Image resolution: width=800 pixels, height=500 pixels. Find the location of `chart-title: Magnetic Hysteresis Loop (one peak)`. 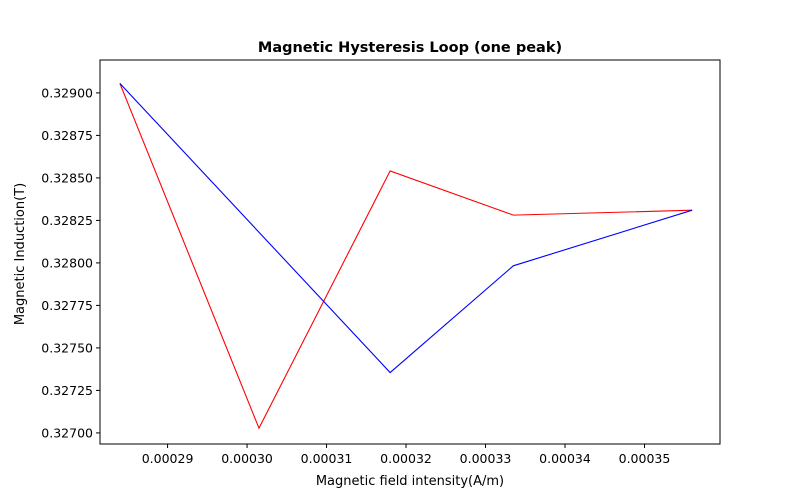

chart-title: Magnetic Hysteresis Loop (one peak) is located at coordinates (410, 48).